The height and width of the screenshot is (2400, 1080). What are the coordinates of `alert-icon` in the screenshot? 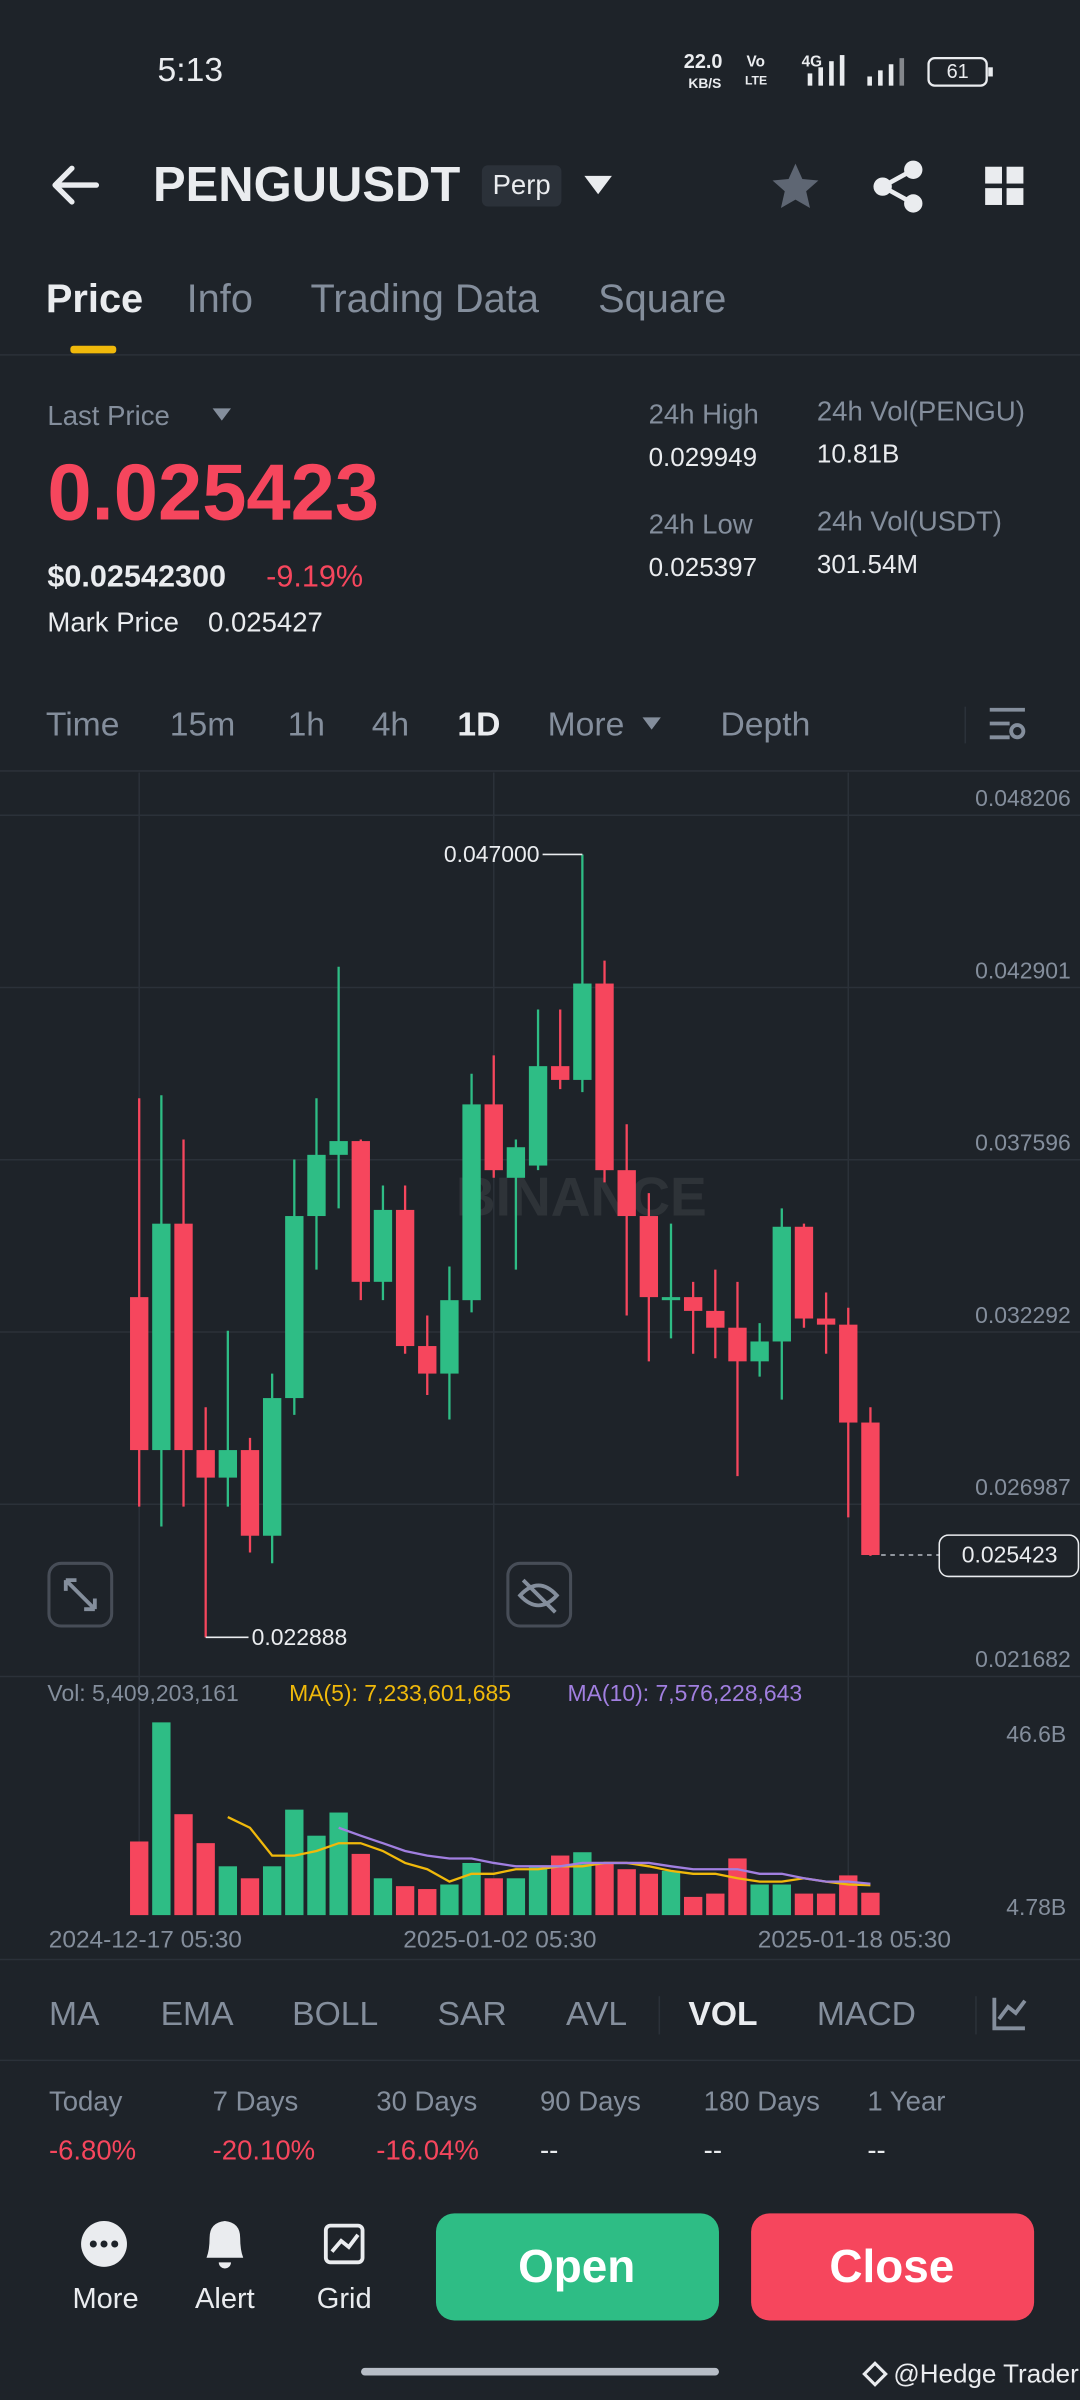 It's located at (225, 2245).